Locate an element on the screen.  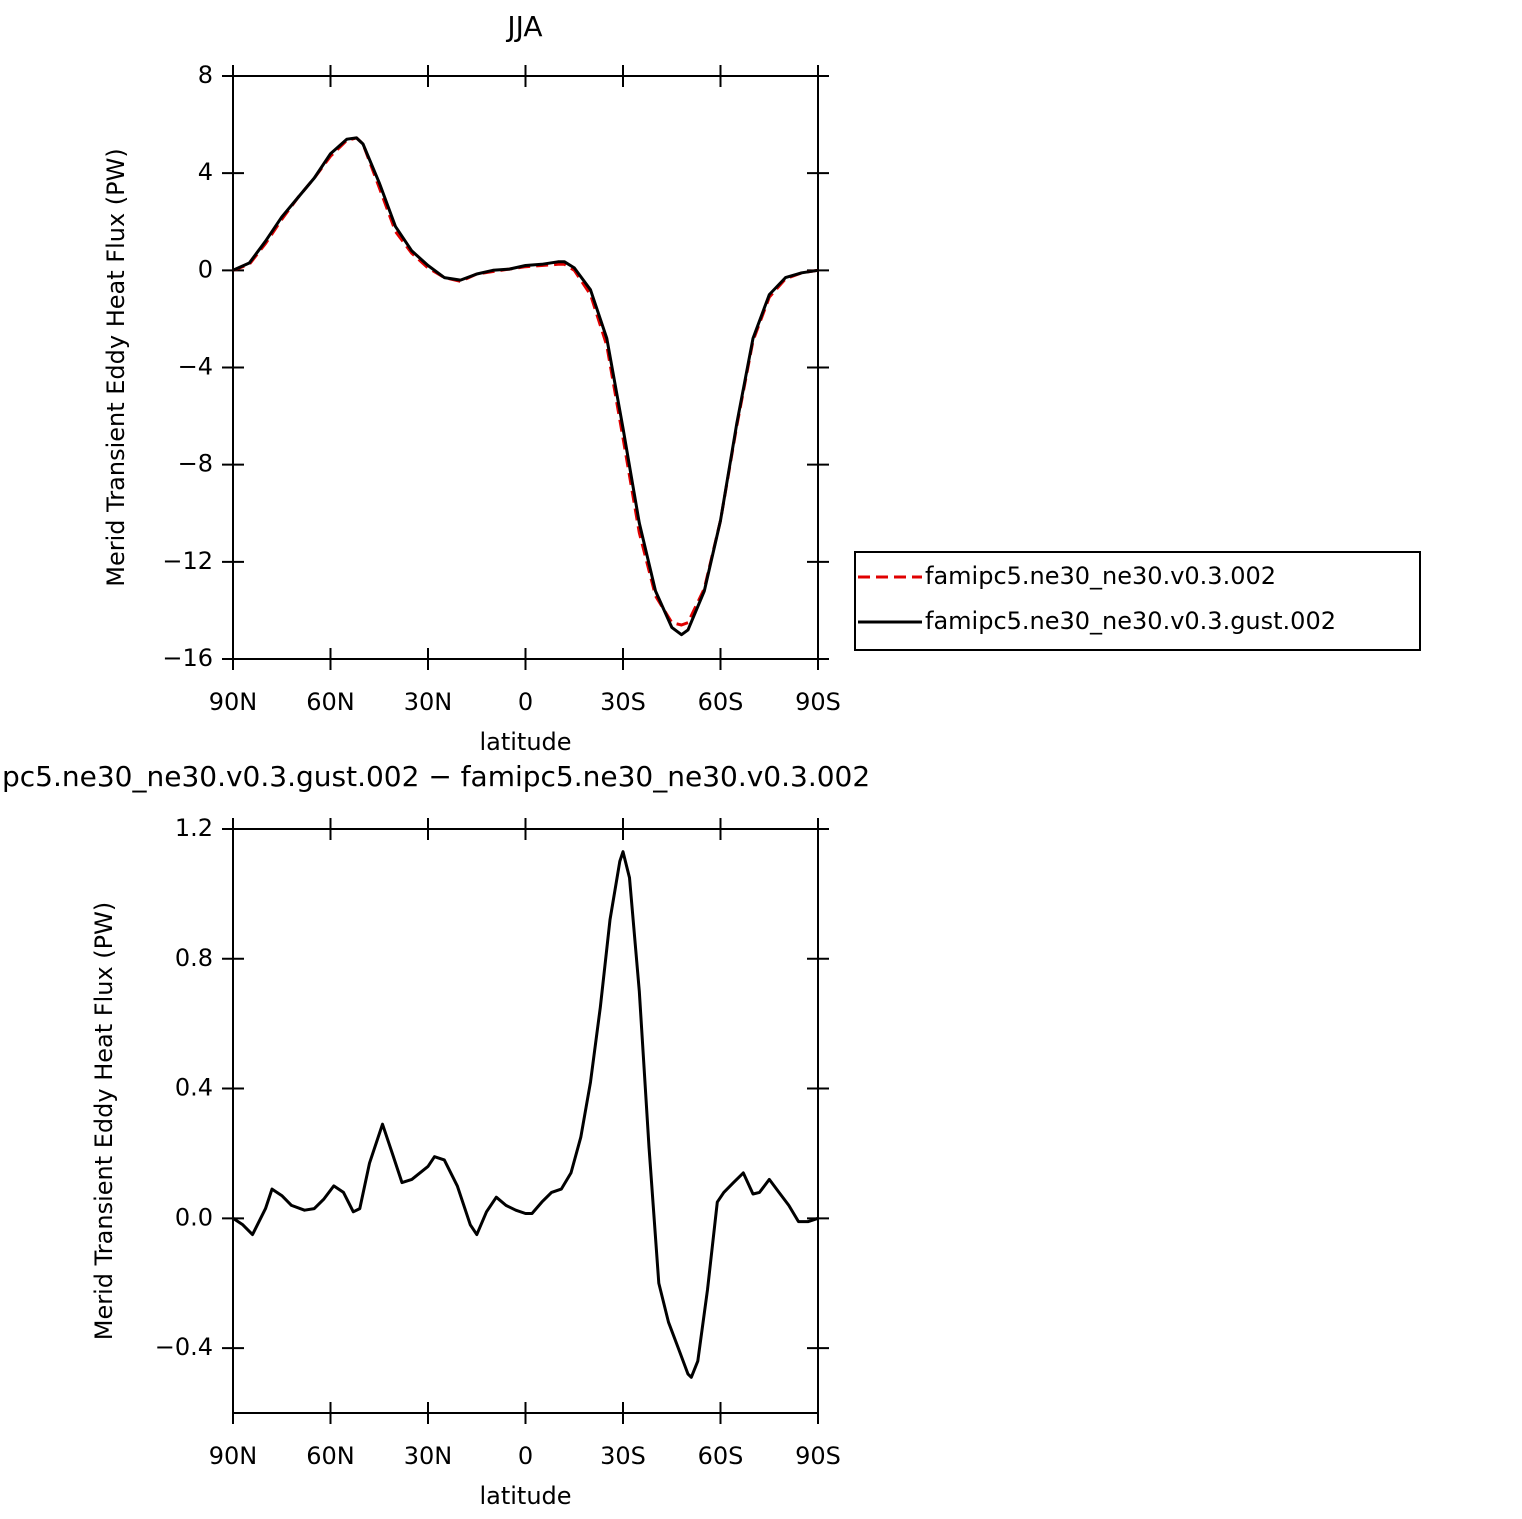
y-tick-label: 0.8 is located at coordinates (194, 958).